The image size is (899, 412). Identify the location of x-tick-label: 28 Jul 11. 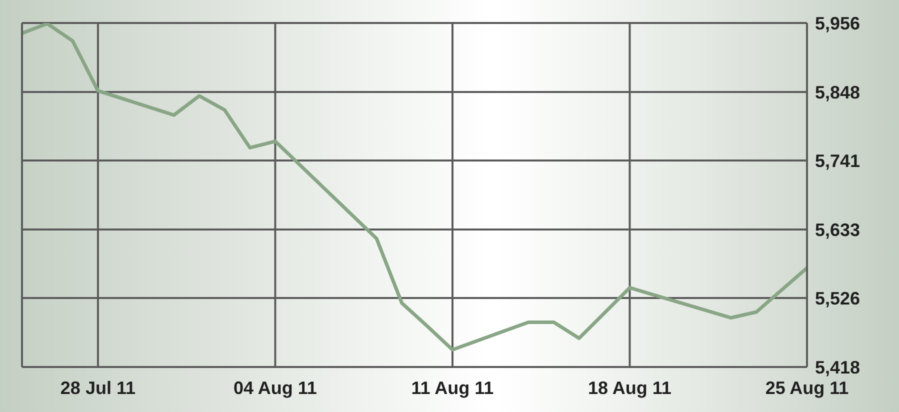
(98, 388).